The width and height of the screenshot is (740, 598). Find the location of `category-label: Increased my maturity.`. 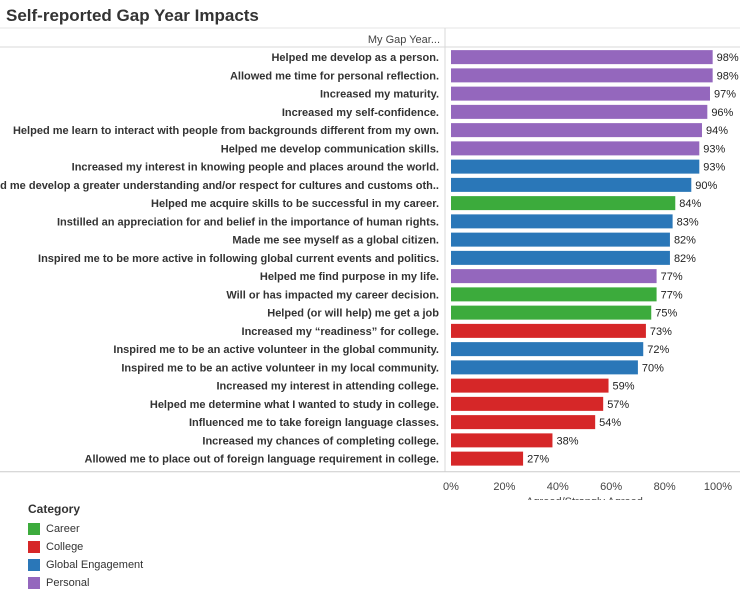

category-label: Increased my maturity. is located at coordinates (379, 95).